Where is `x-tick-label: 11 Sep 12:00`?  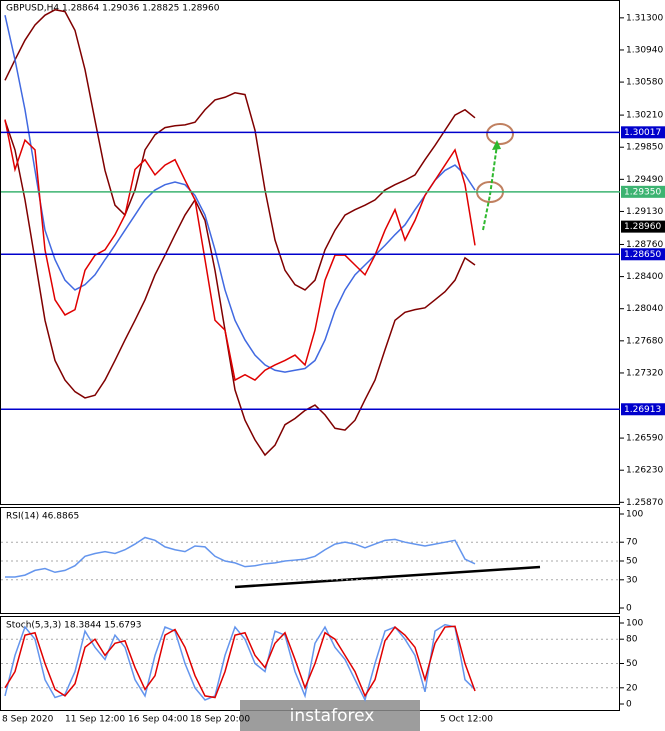 x-tick-label: 11 Sep 12:00 is located at coordinates (95, 720).